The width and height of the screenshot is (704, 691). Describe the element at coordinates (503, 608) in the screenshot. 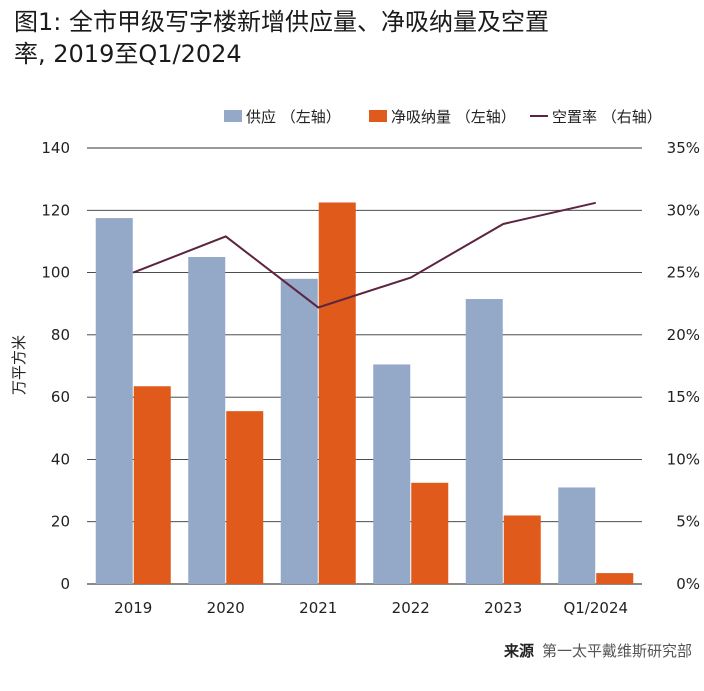

I see `x-tick-label: 2023` at that location.